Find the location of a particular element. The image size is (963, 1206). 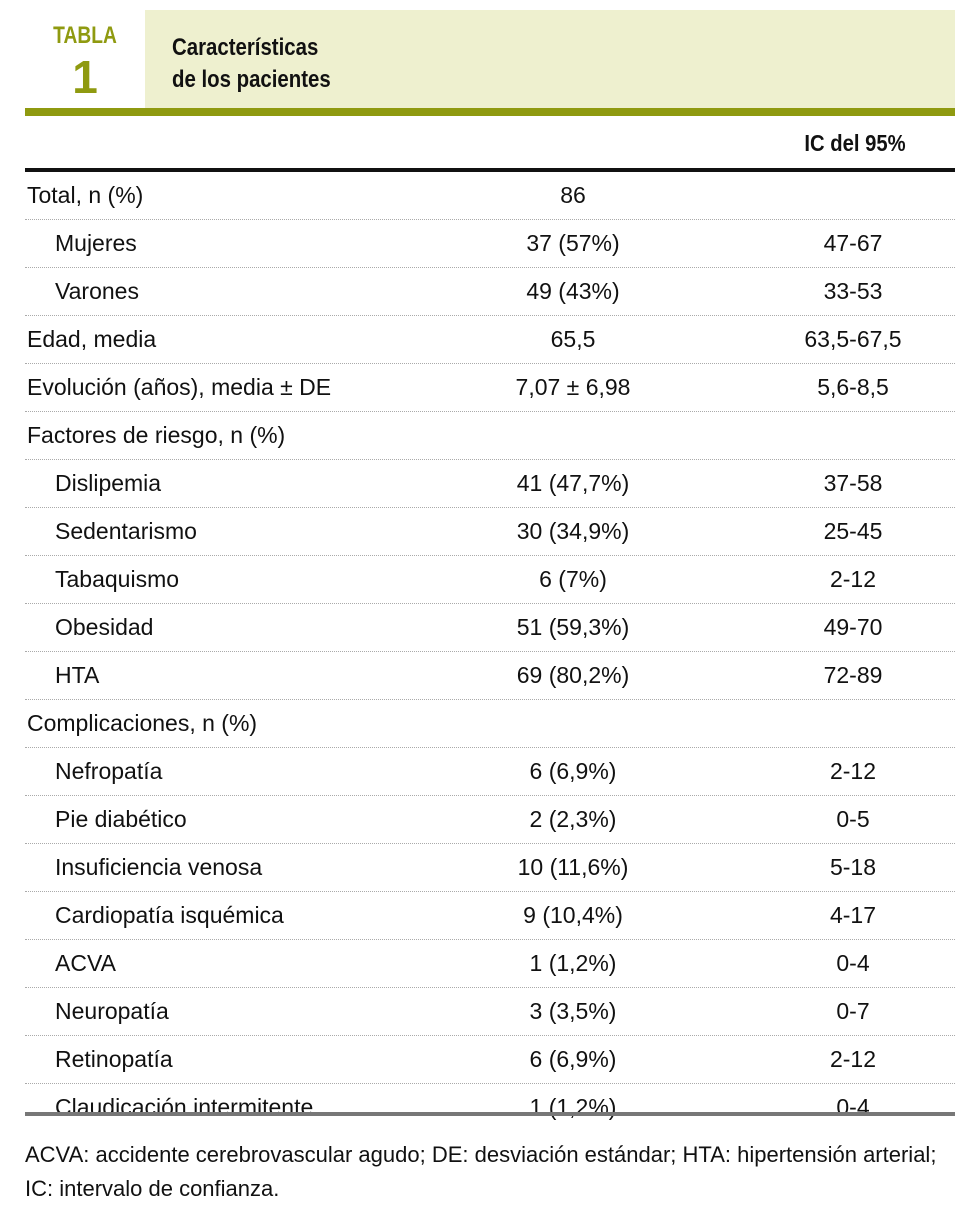

row-label: Nefropatía is located at coordinates (109, 771).